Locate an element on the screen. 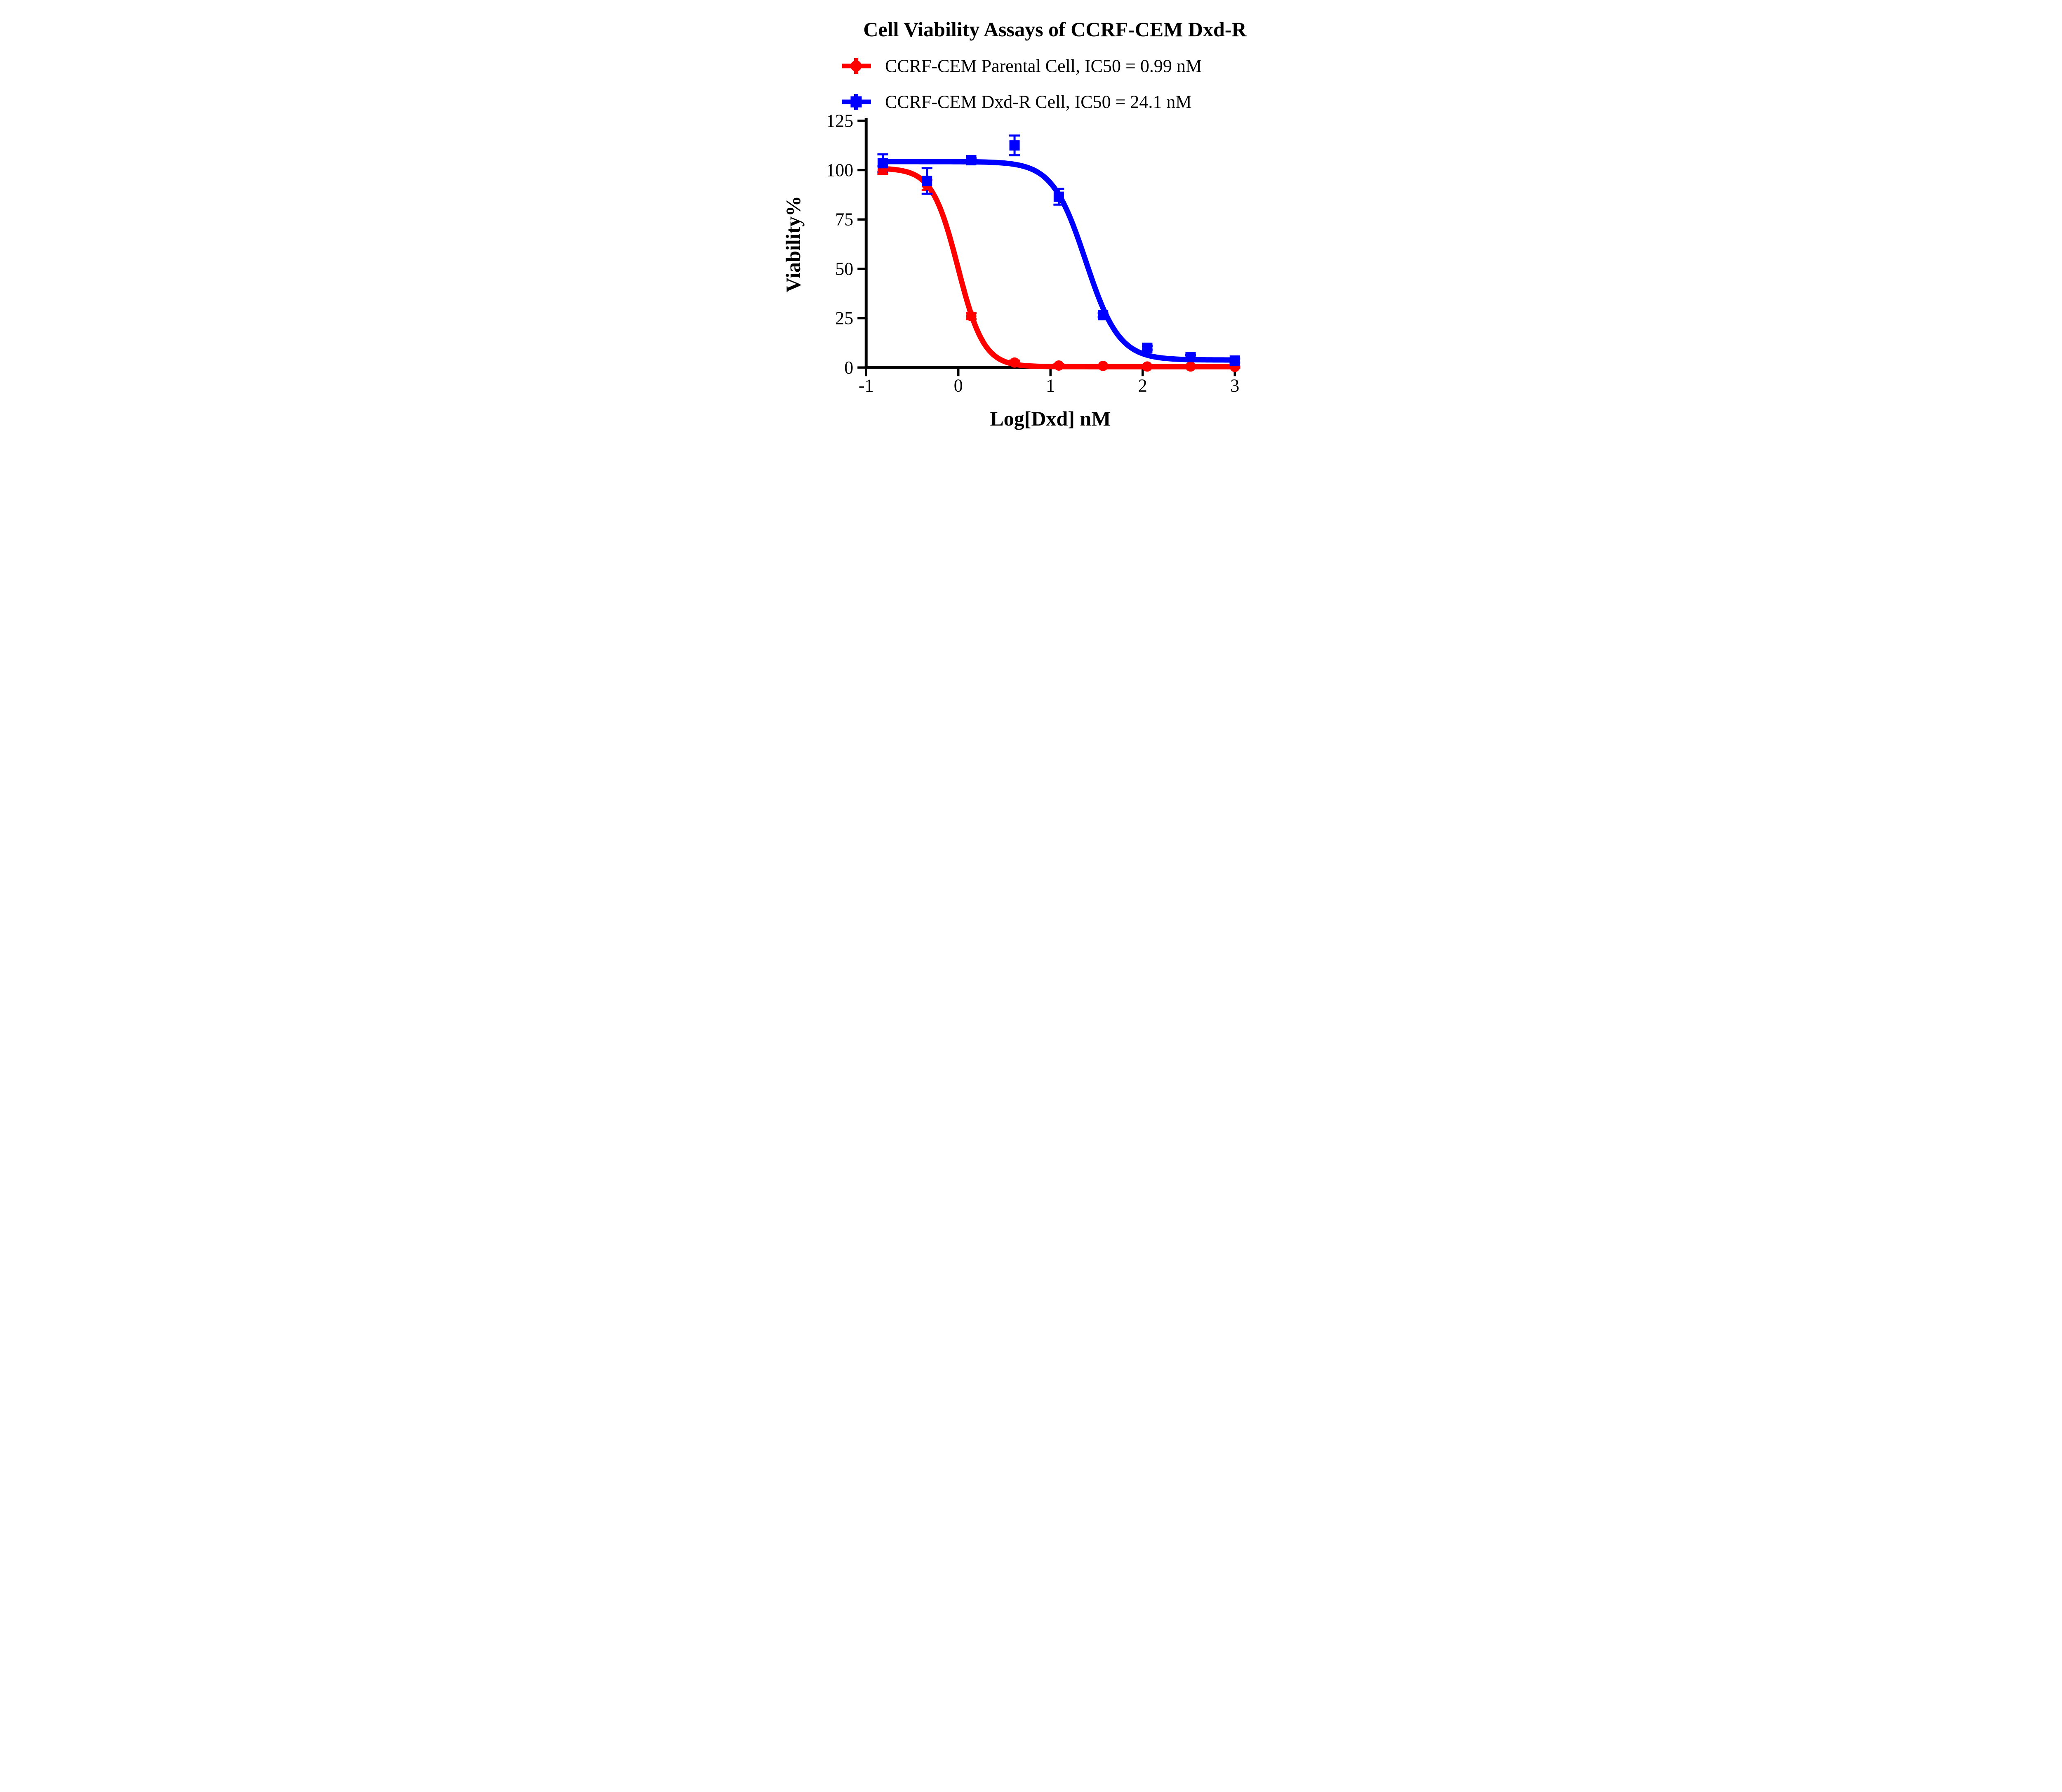  chart-title: Cell Viability Assays of CCRF-CEM Dxd-R is located at coordinates (1055, 29).